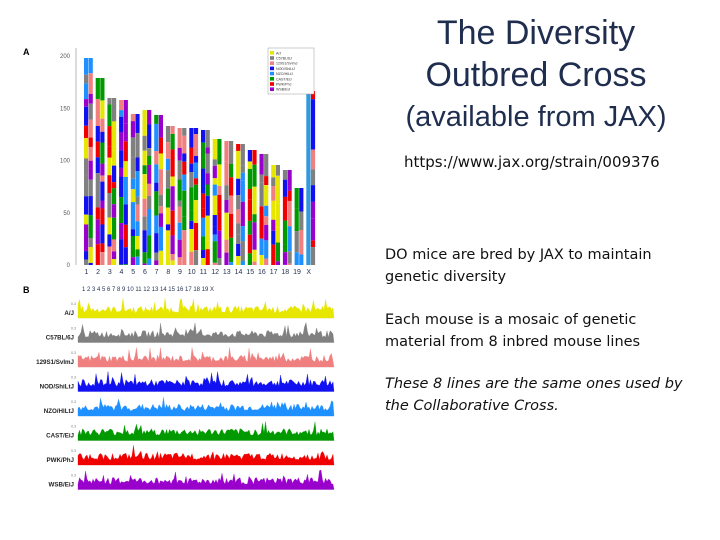  I want to click on chromosome-label: 13, so click(227, 272).